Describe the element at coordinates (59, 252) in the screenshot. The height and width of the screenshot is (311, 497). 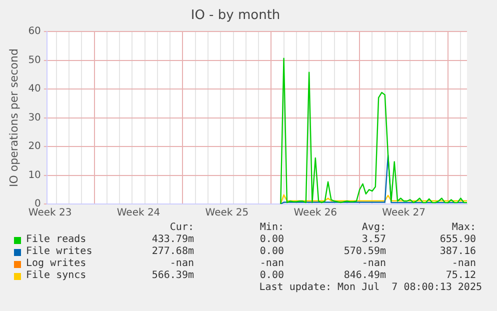
I see `legend-label: File writes` at that location.